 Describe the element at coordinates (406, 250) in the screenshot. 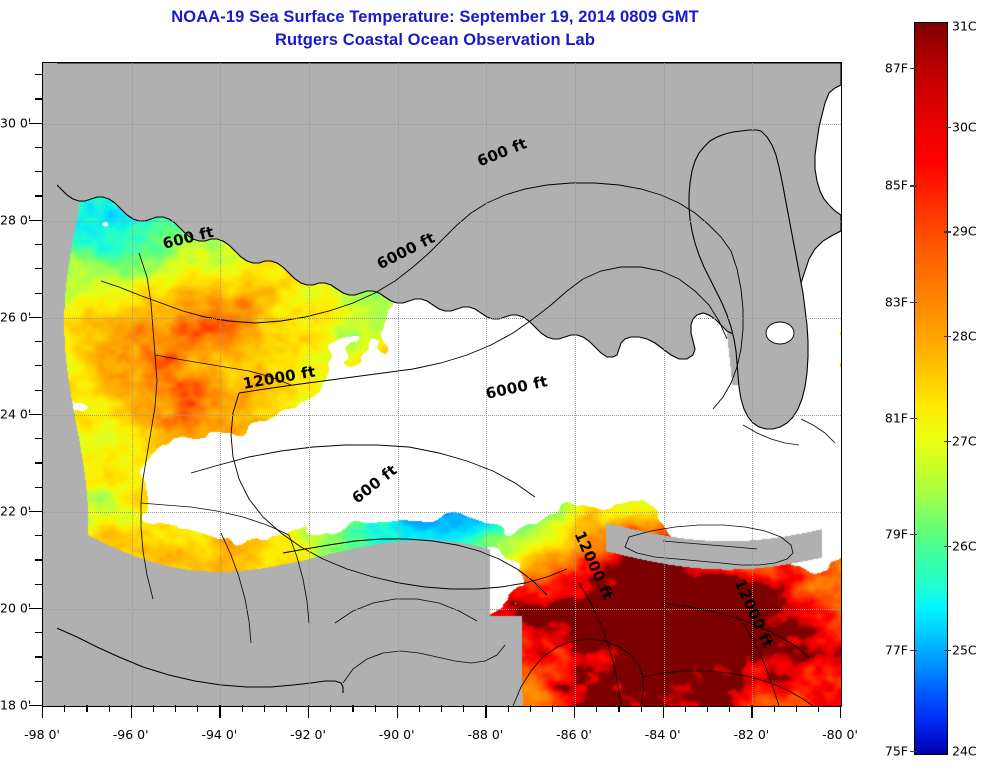

I see `bathymetry-contour-label: 6000 ft` at that location.